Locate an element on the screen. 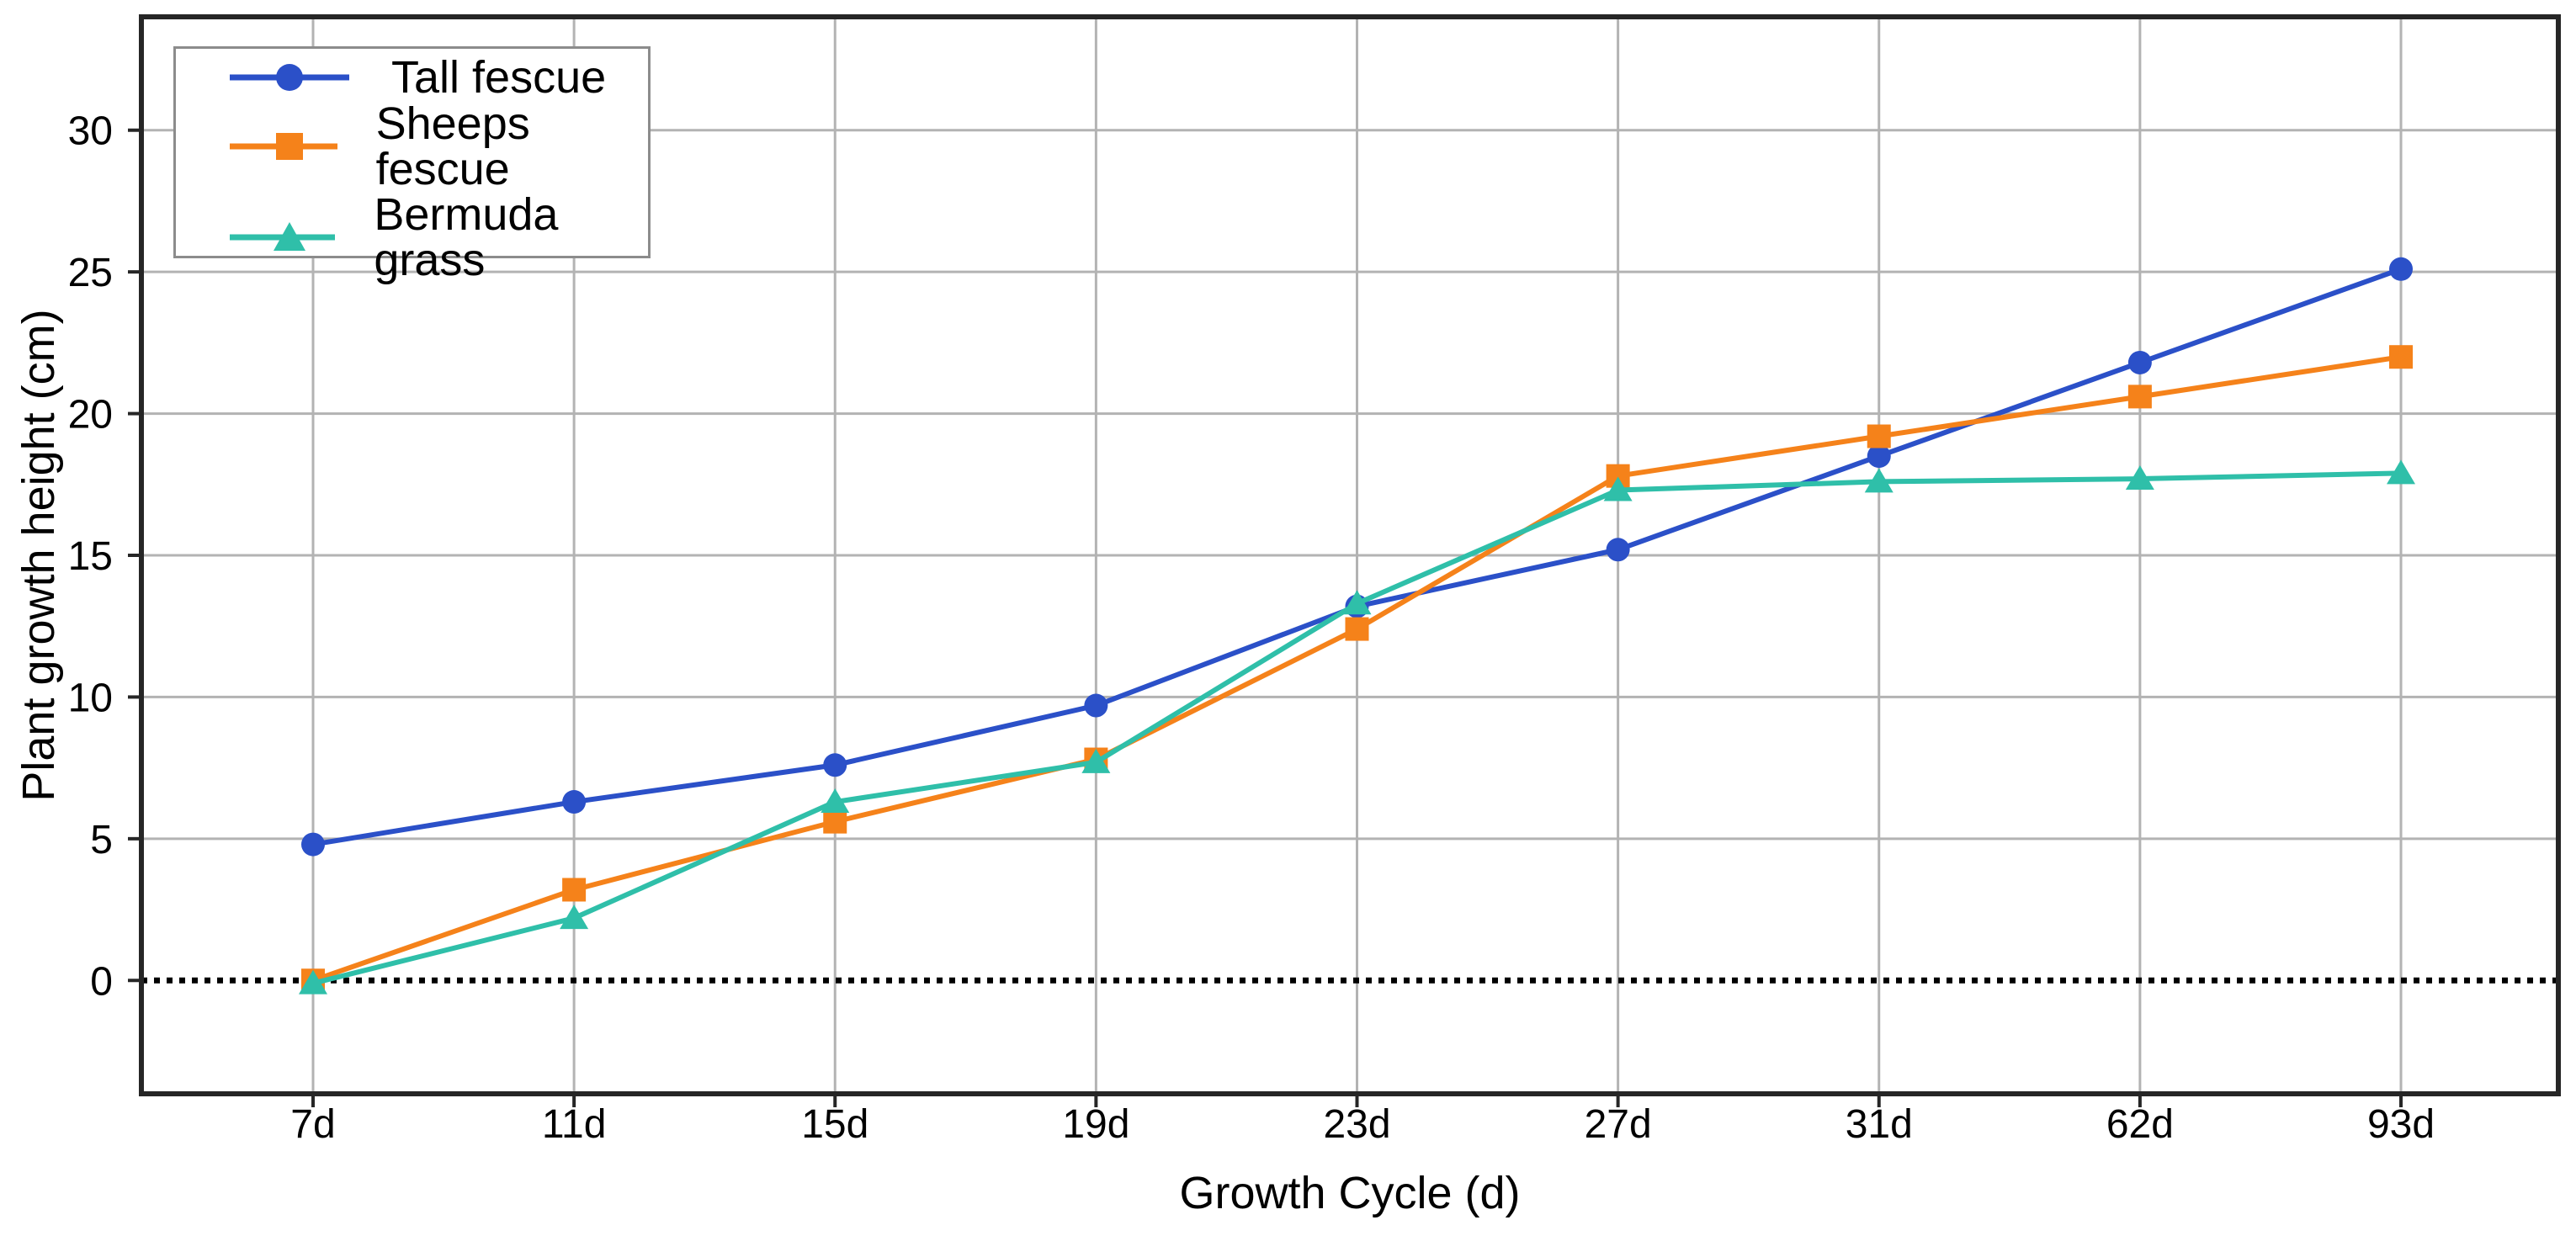  legend-label-sheeps-fescue: Sheeps fescue is located at coordinates (453, 146).